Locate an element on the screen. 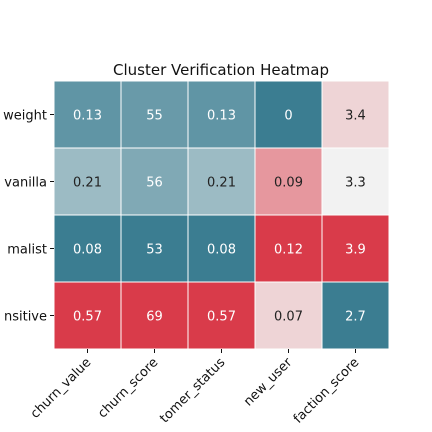 This screenshot has height=432, width=432. cell-value-label: 2.7 is located at coordinates (355, 317).